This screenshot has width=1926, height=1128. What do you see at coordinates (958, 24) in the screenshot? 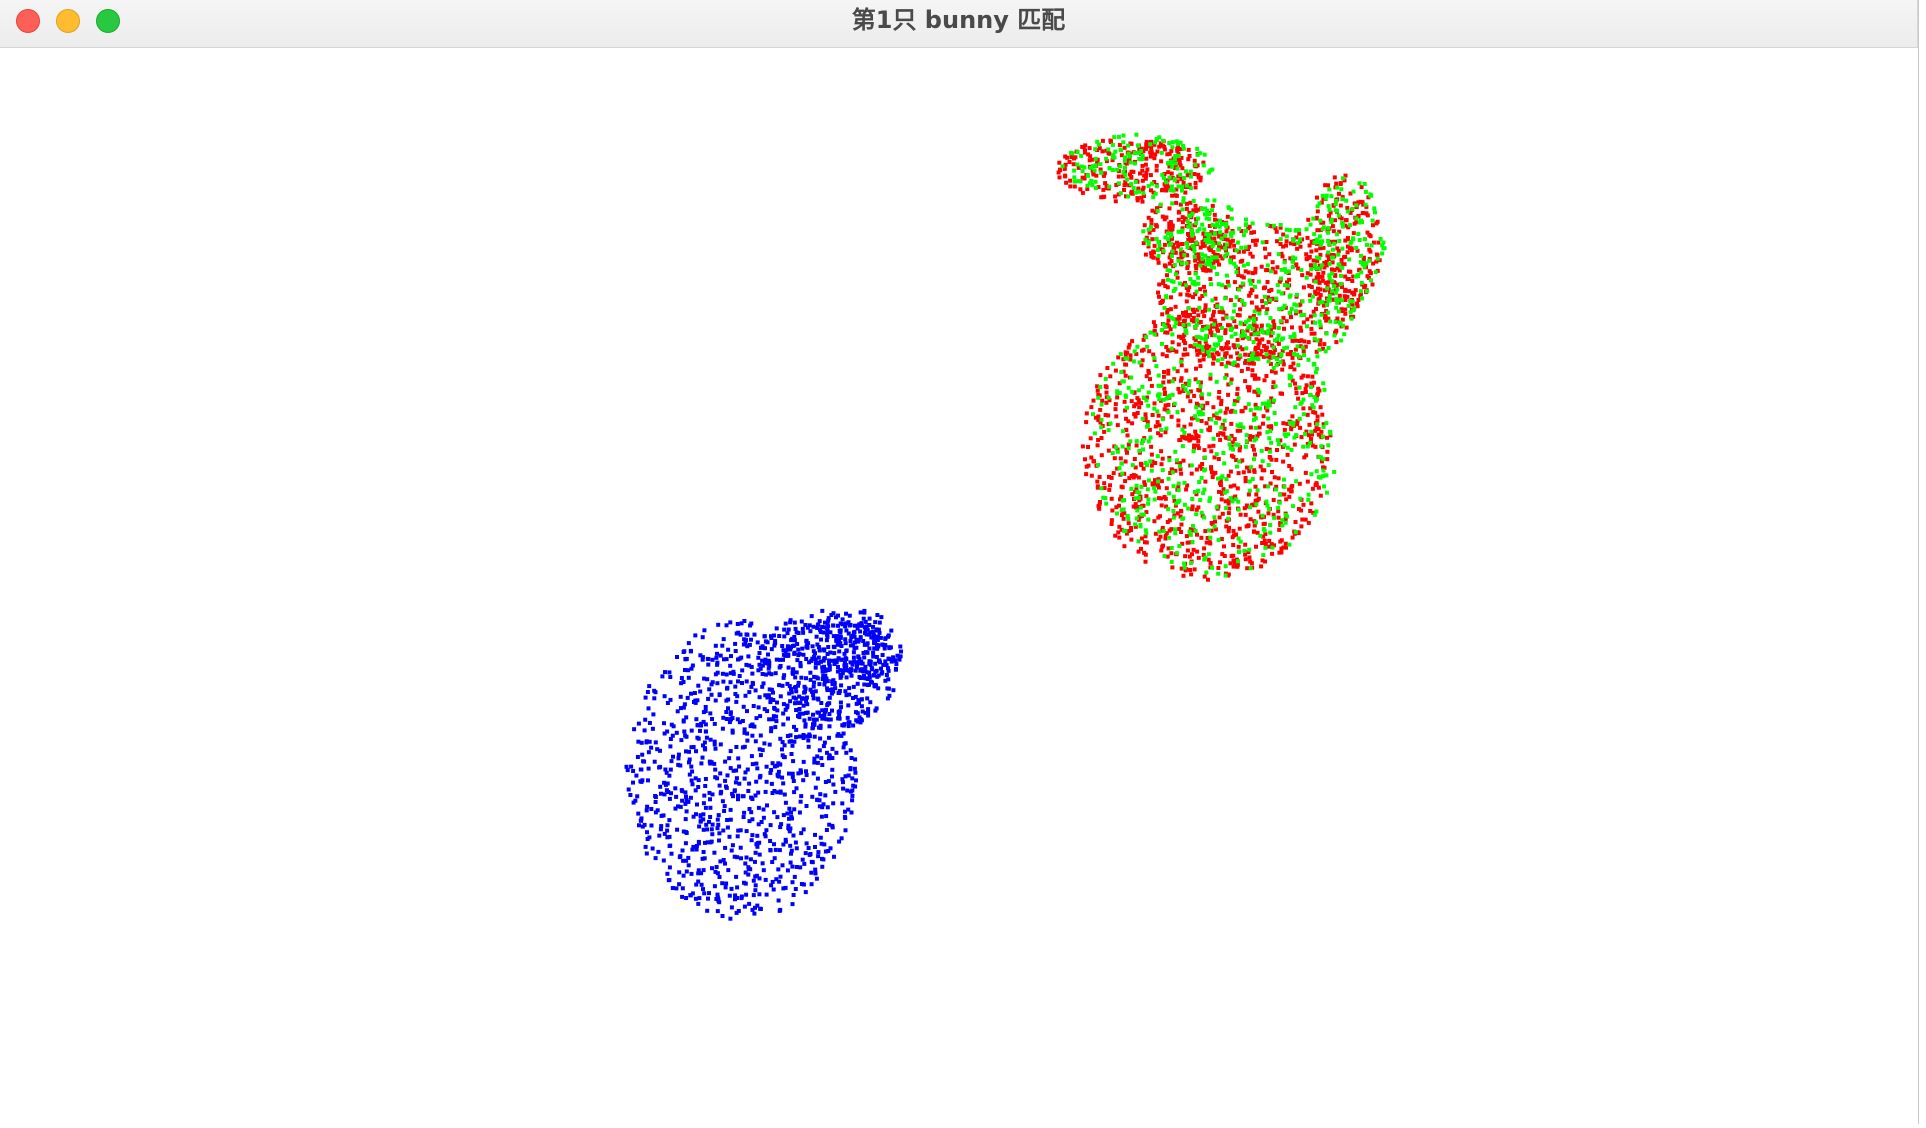
I see `title-bar: 第1只 bunny 匹配` at bounding box center [958, 24].